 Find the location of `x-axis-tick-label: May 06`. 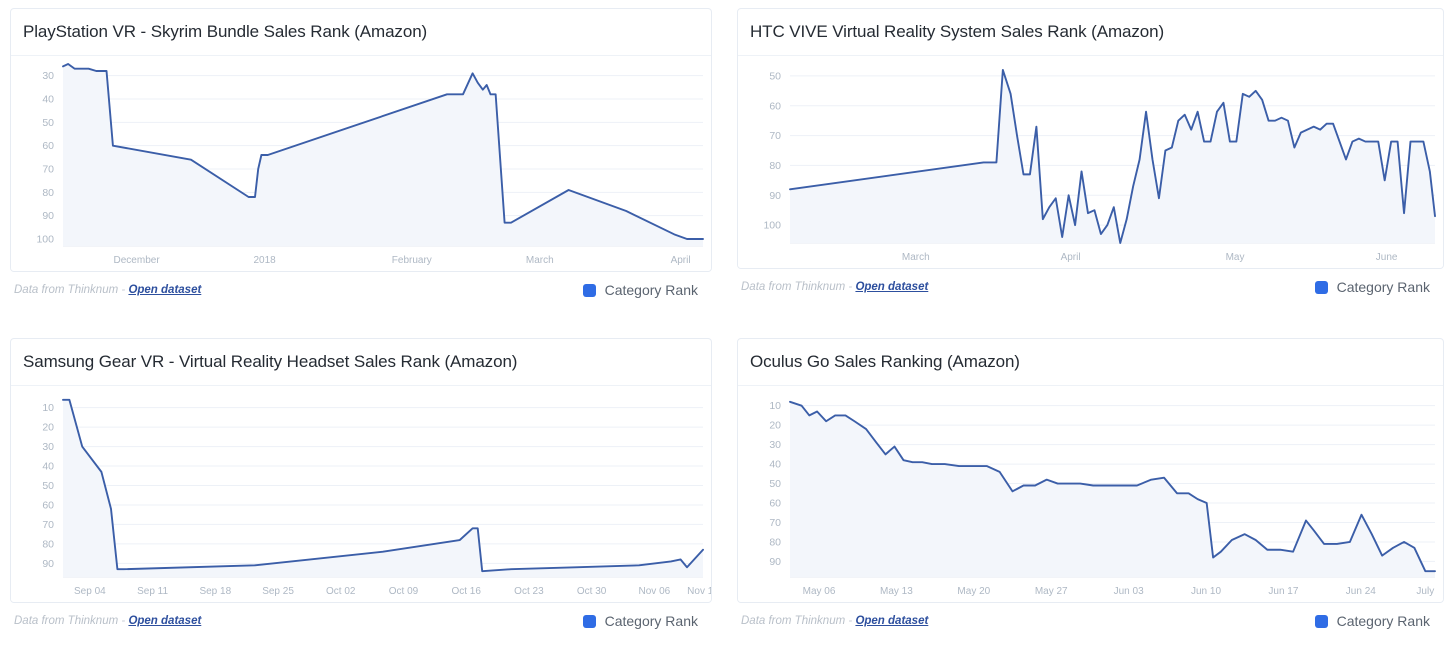

x-axis-tick-label: May 06 is located at coordinates (819, 591).